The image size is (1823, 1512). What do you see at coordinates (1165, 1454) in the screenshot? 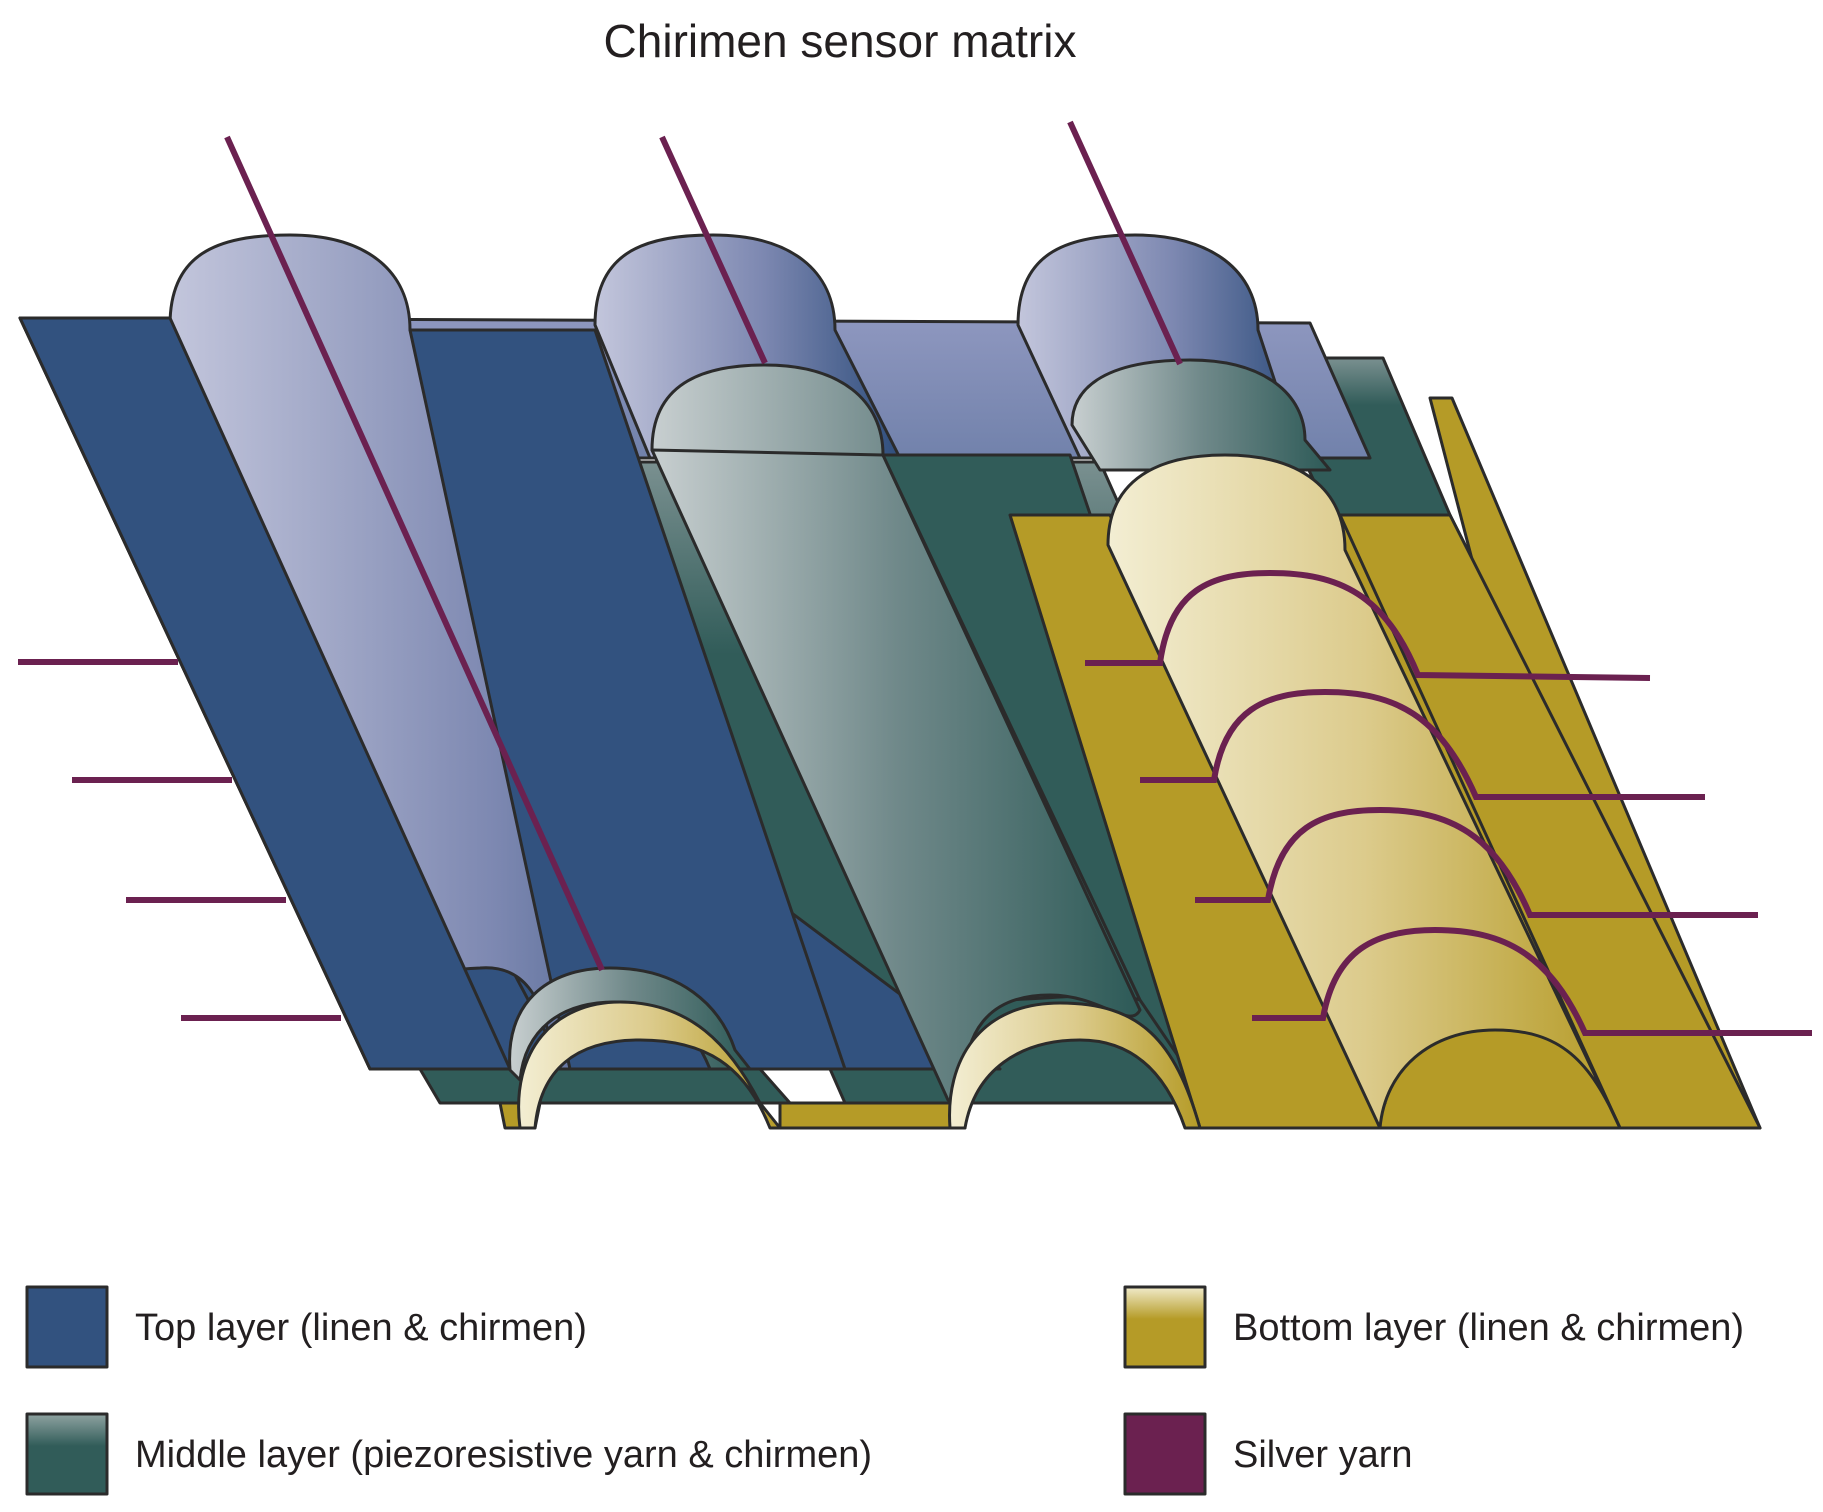
I see `legend-swatch-silver-yarn` at bounding box center [1165, 1454].